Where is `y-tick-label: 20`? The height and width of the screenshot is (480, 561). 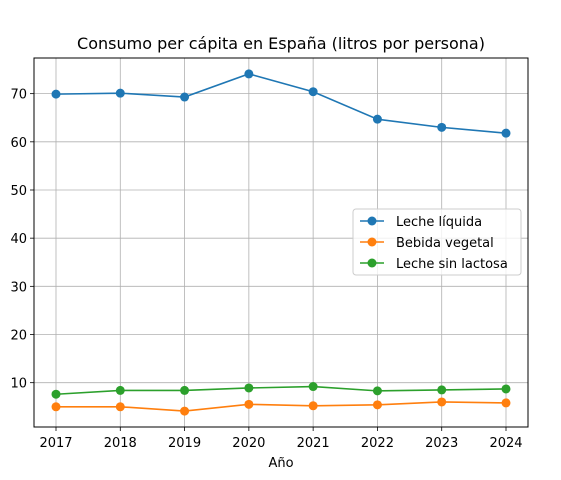
y-tick-label: 20 is located at coordinates (18, 336).